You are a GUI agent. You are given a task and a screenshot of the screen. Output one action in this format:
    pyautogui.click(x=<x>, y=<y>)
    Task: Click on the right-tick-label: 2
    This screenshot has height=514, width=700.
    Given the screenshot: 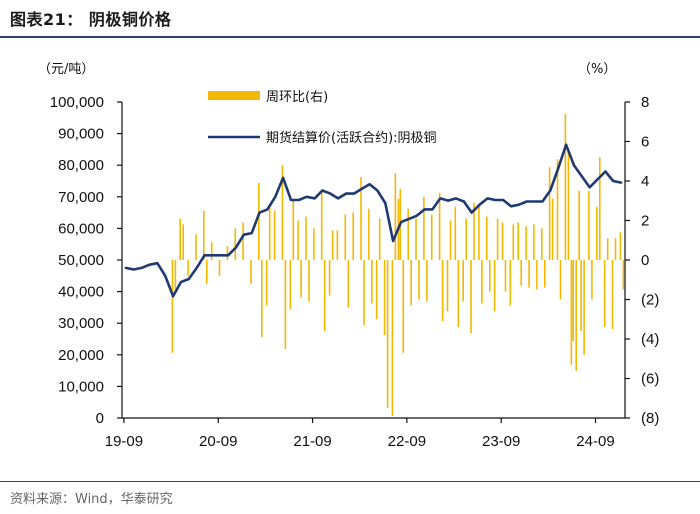 What is the action you would take?
    pyautogui.click(x=645, y=221)
    